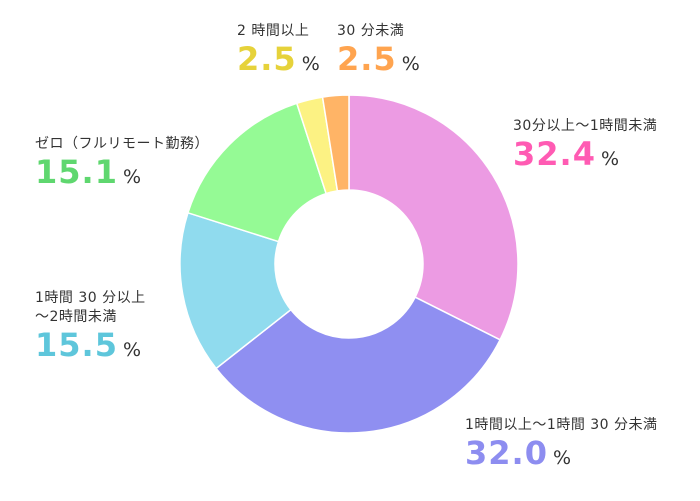  I want to click on slice-label-1h-1h30: 1時間以上〜1時間 30 分未満 32.0%, so click(561, 443).